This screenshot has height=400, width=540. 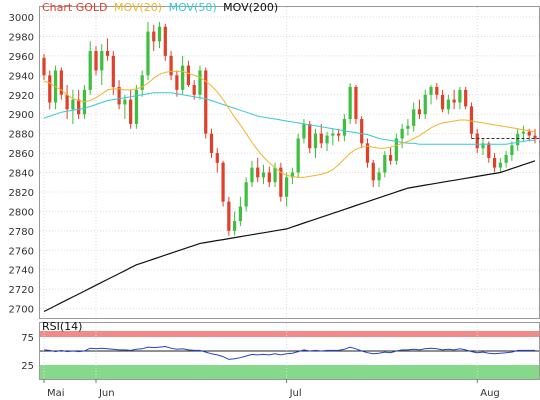 What do you see at coordinates (21, 37) in the screenshot?
I see `y-tick-2980: 2980` at bounding box center [21, 37].